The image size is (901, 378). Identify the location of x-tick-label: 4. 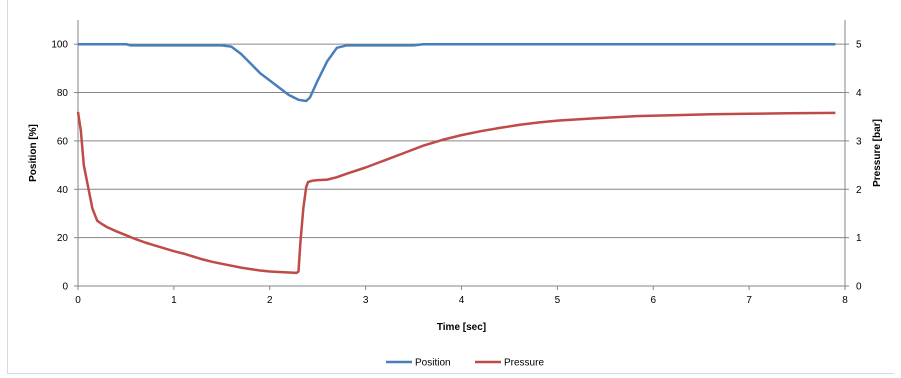
(462, 300).